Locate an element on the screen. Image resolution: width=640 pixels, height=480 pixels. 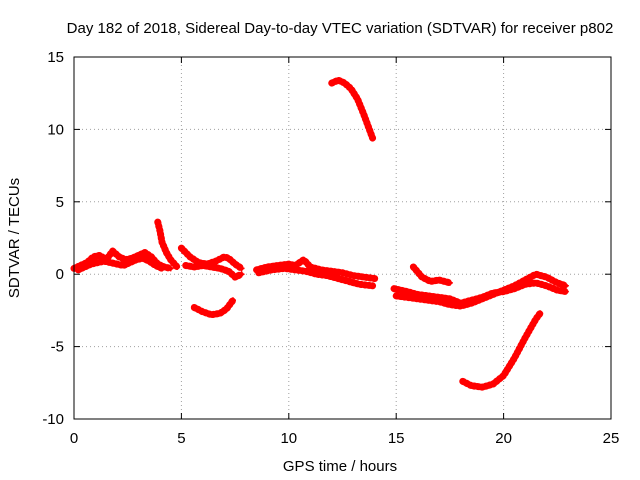
x-axis-label: GPS time / hours is located at coordinates (340, 466).